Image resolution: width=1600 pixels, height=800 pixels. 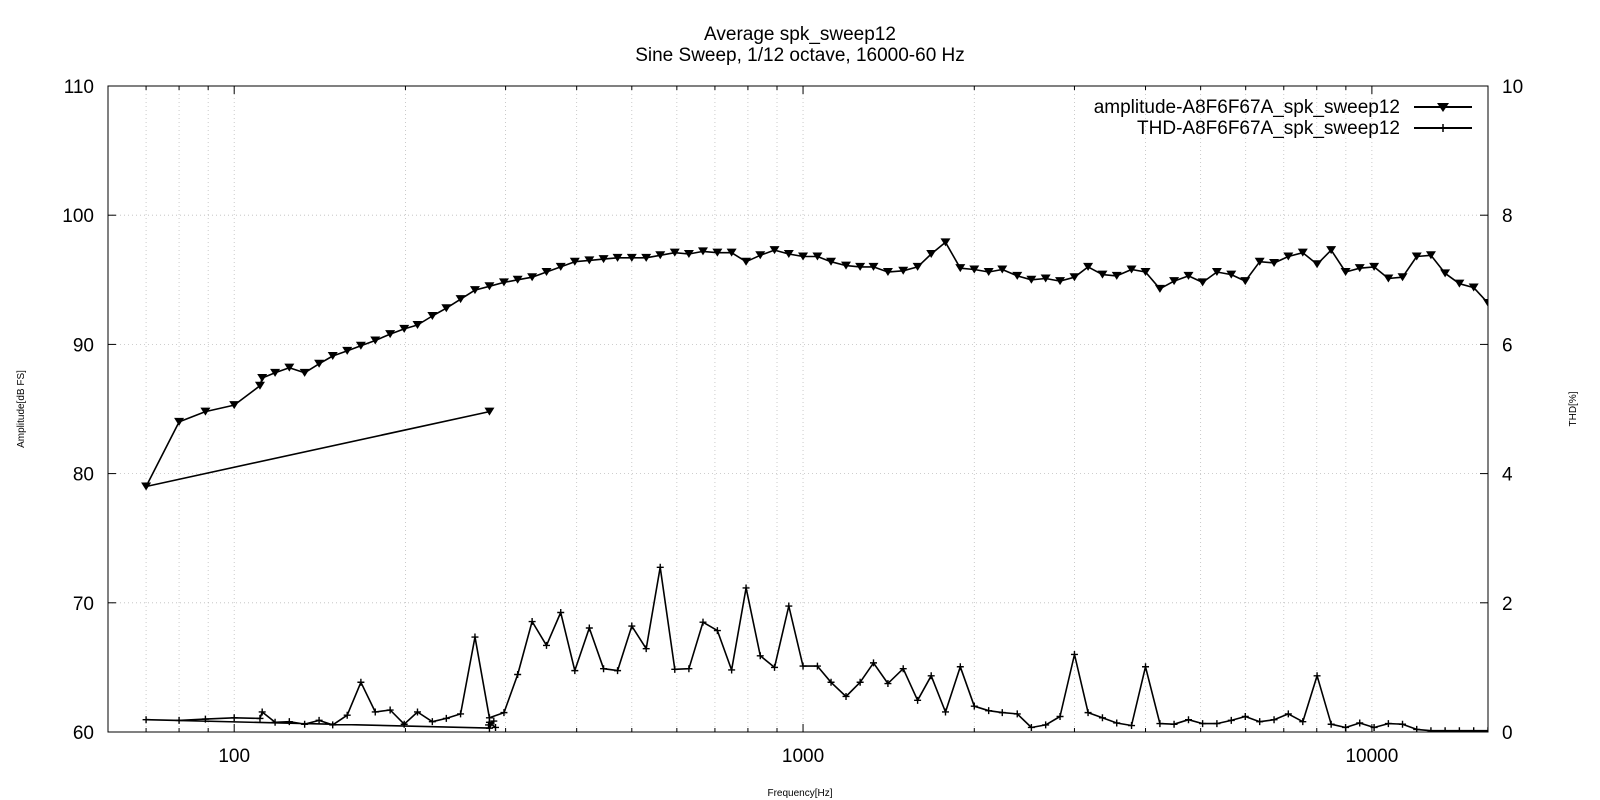 I want to click on y2-tick-label: 2, so click(x=1507, y=604).